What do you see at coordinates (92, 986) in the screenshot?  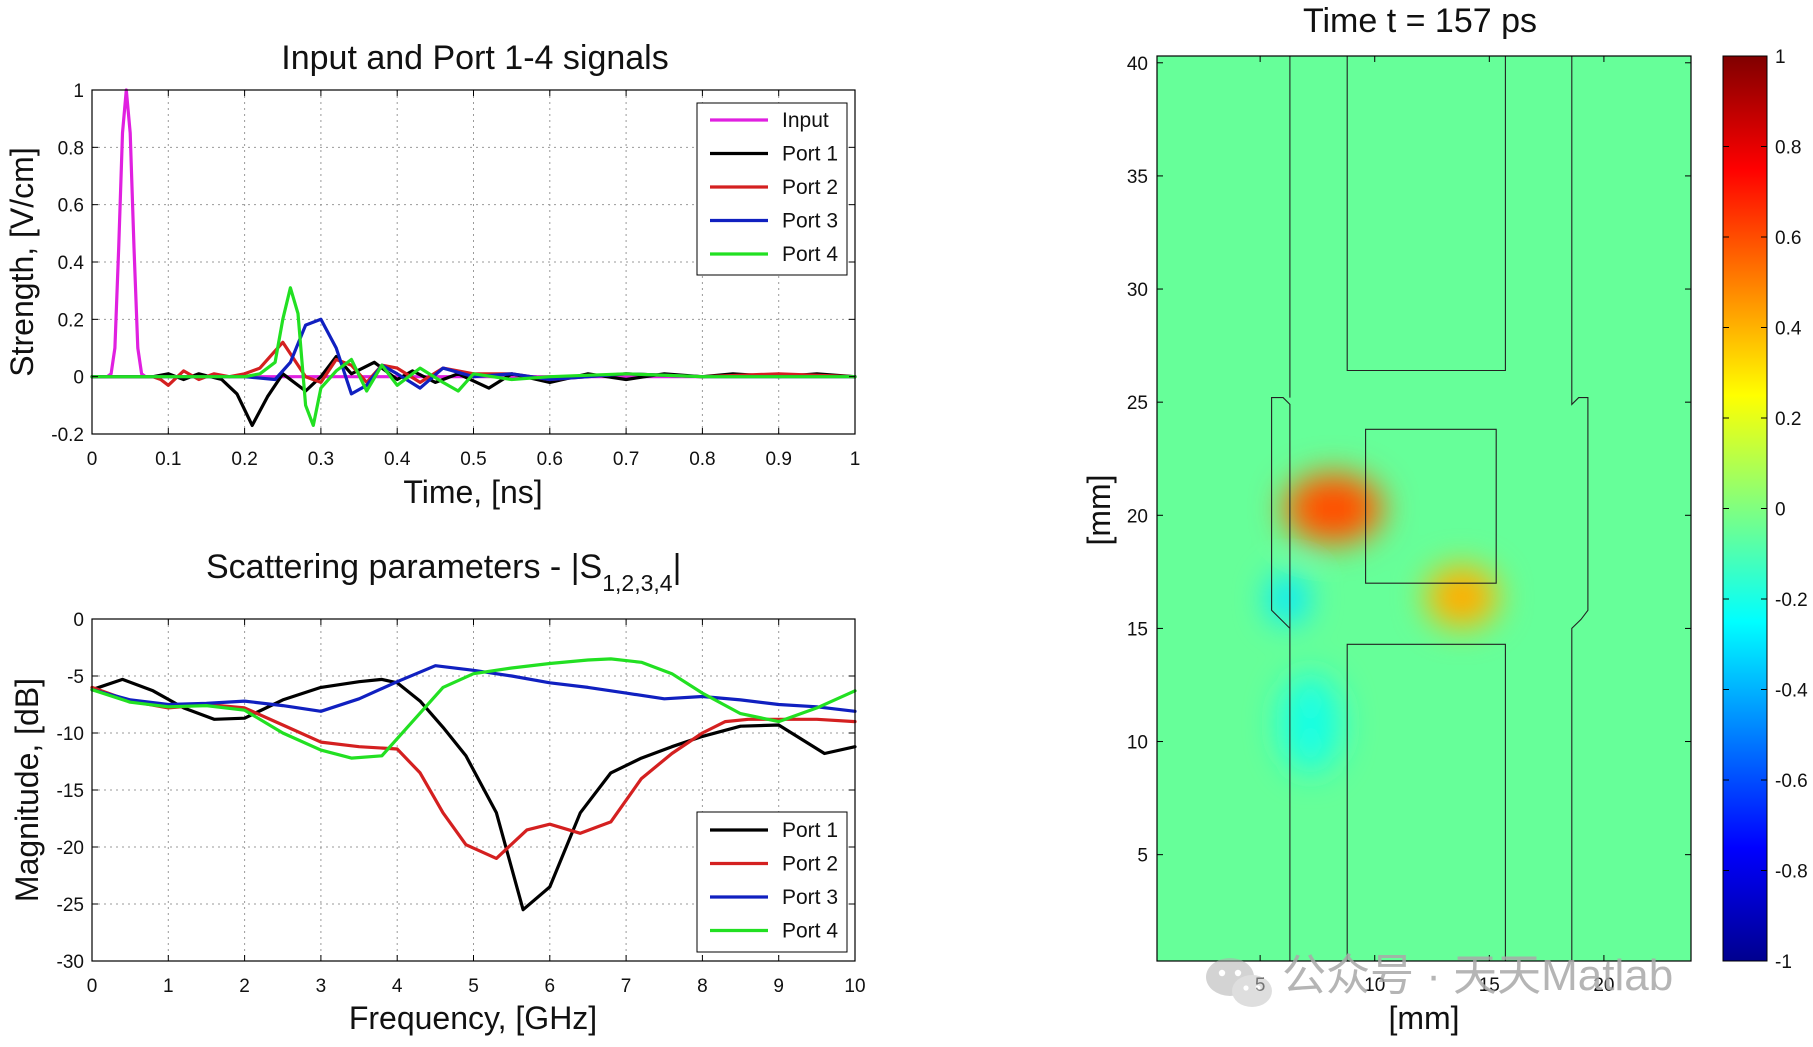 I see `c2-xtick-label: 0` at bounding box center [92, 986].